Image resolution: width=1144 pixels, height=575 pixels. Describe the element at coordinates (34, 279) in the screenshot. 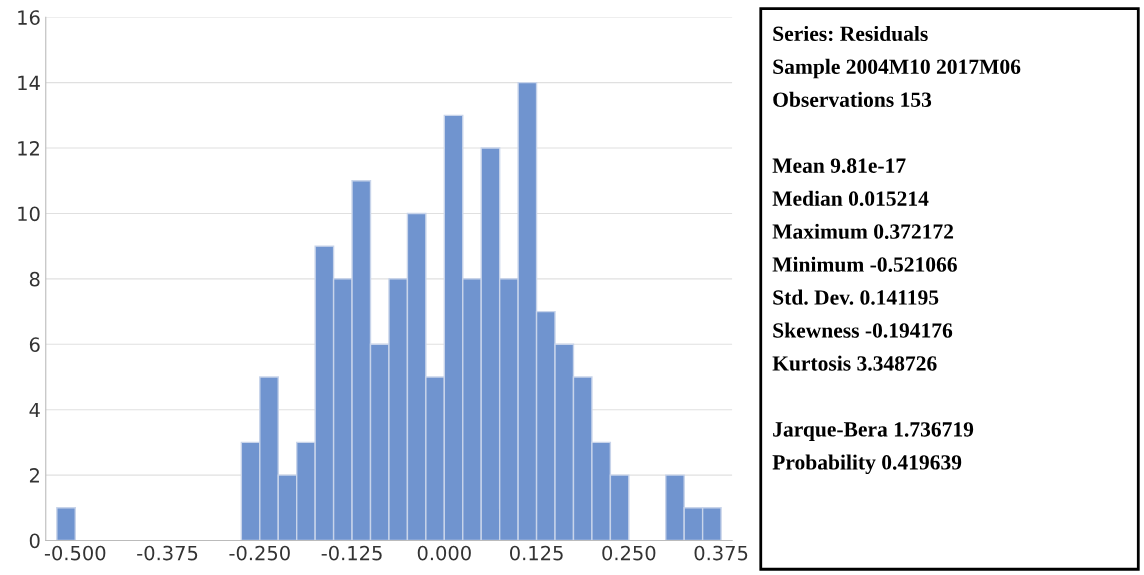

I see `y-tick-label: 8` at that location.